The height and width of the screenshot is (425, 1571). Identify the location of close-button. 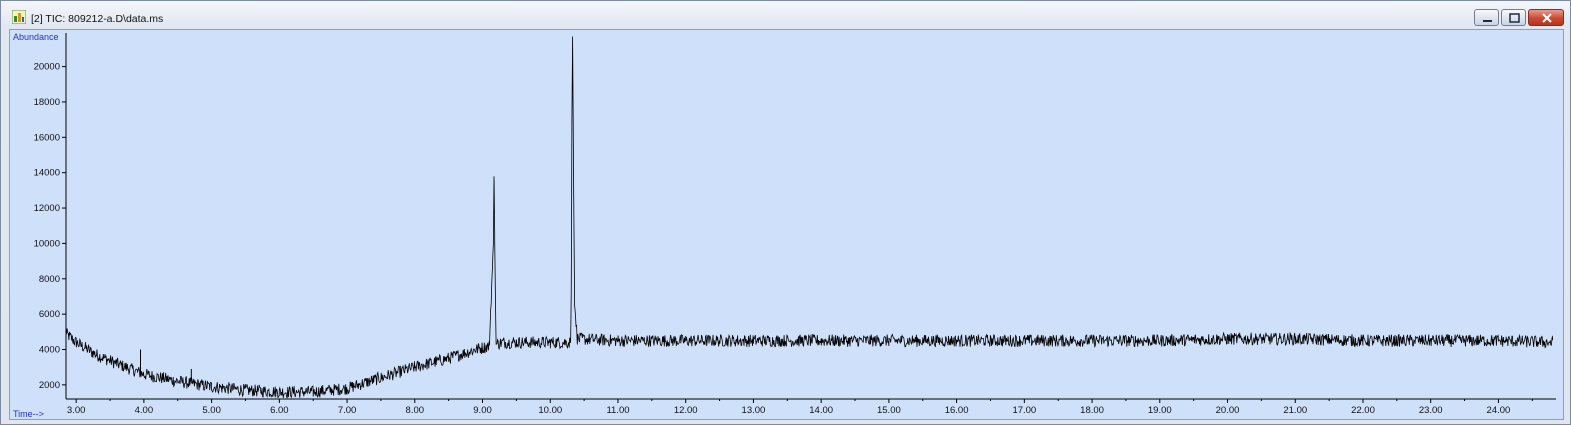
(1546, 17).